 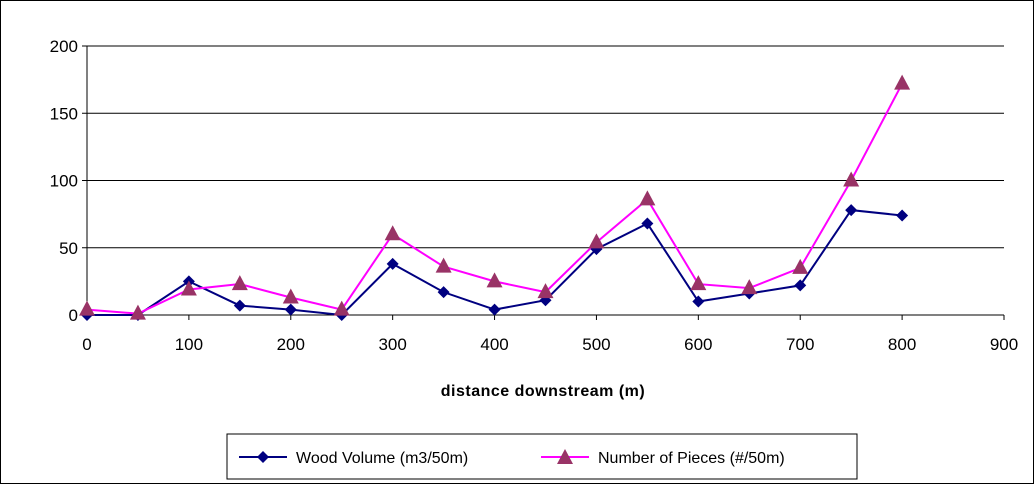 What do you see at coordinates (392, 344) in the screenshot?
I see `x-tick-label: 300` at bounding box center [392, 344].